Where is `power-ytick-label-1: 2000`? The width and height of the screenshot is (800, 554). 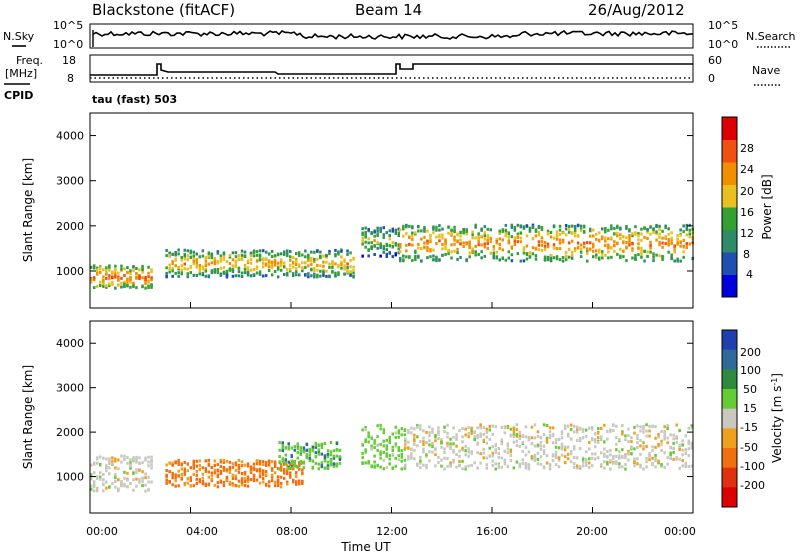
power-ytick-label-1: 2000 is located at coordinates (70, 226).